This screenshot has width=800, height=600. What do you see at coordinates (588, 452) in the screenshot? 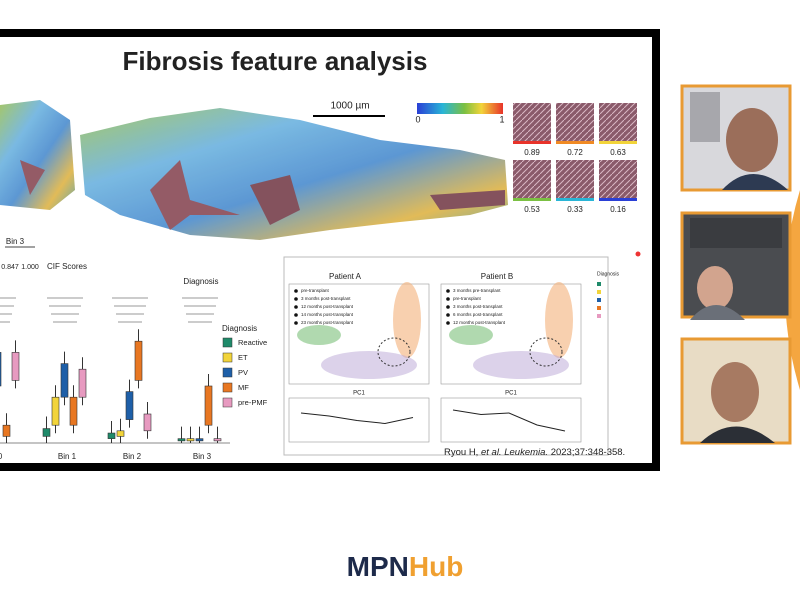
I see `citation-ref: 2023;37:348-358.` at bounding box center [588, 452].